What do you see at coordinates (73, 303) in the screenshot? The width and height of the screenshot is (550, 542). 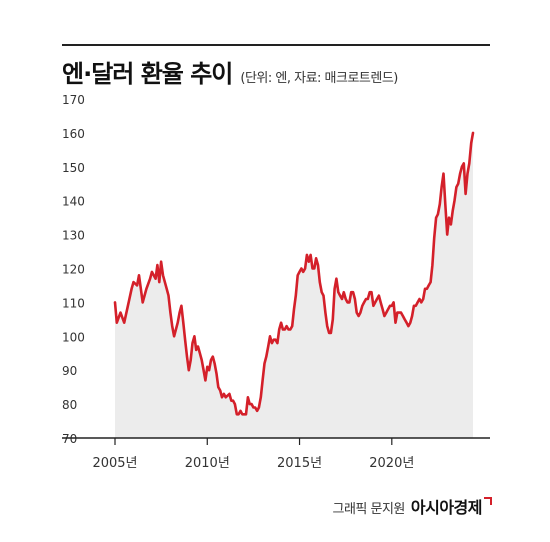 I see `y-tick-label: 110` at bounding box center [73, 303].